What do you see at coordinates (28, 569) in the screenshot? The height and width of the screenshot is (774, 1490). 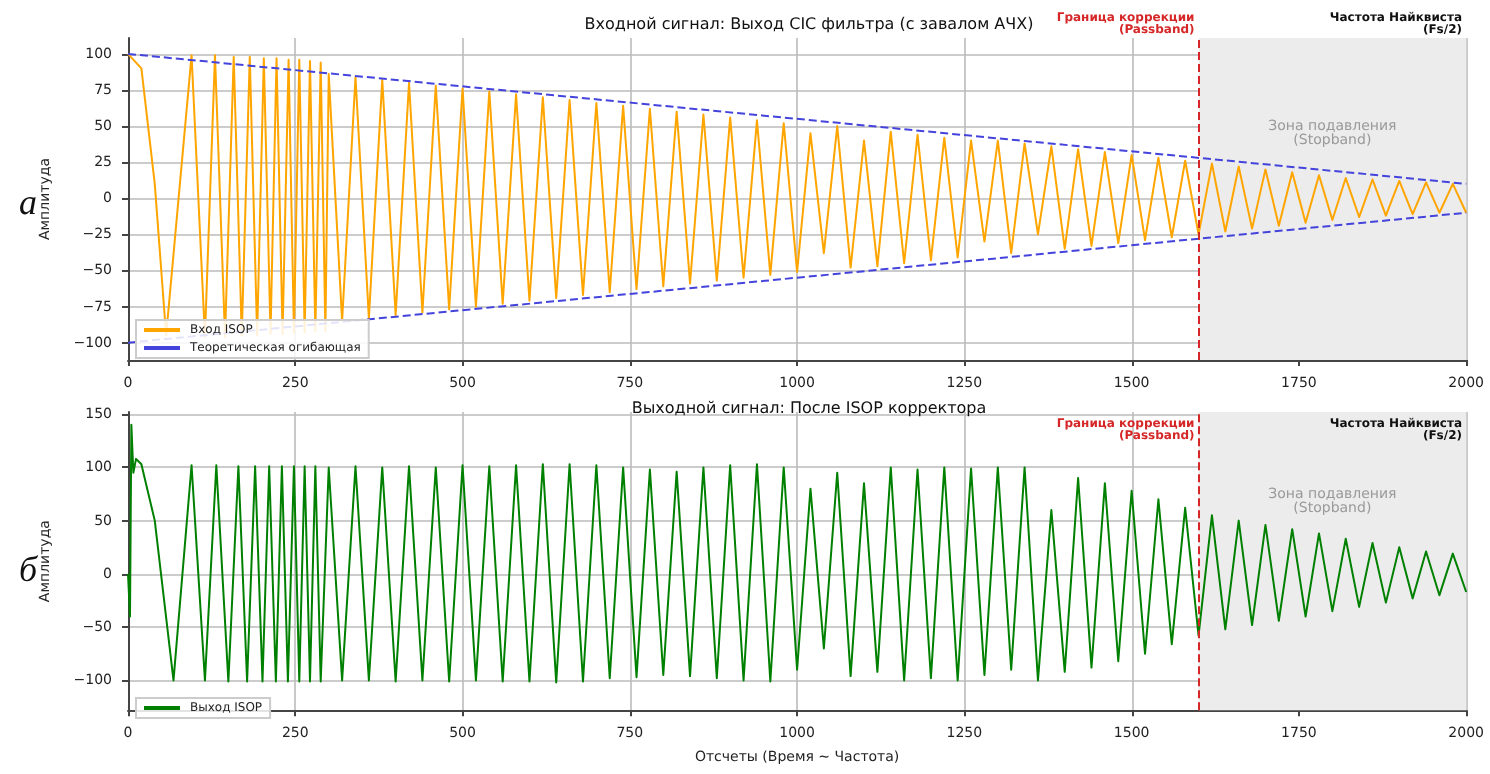 I see `text: б` at bounding box center [28, 569].